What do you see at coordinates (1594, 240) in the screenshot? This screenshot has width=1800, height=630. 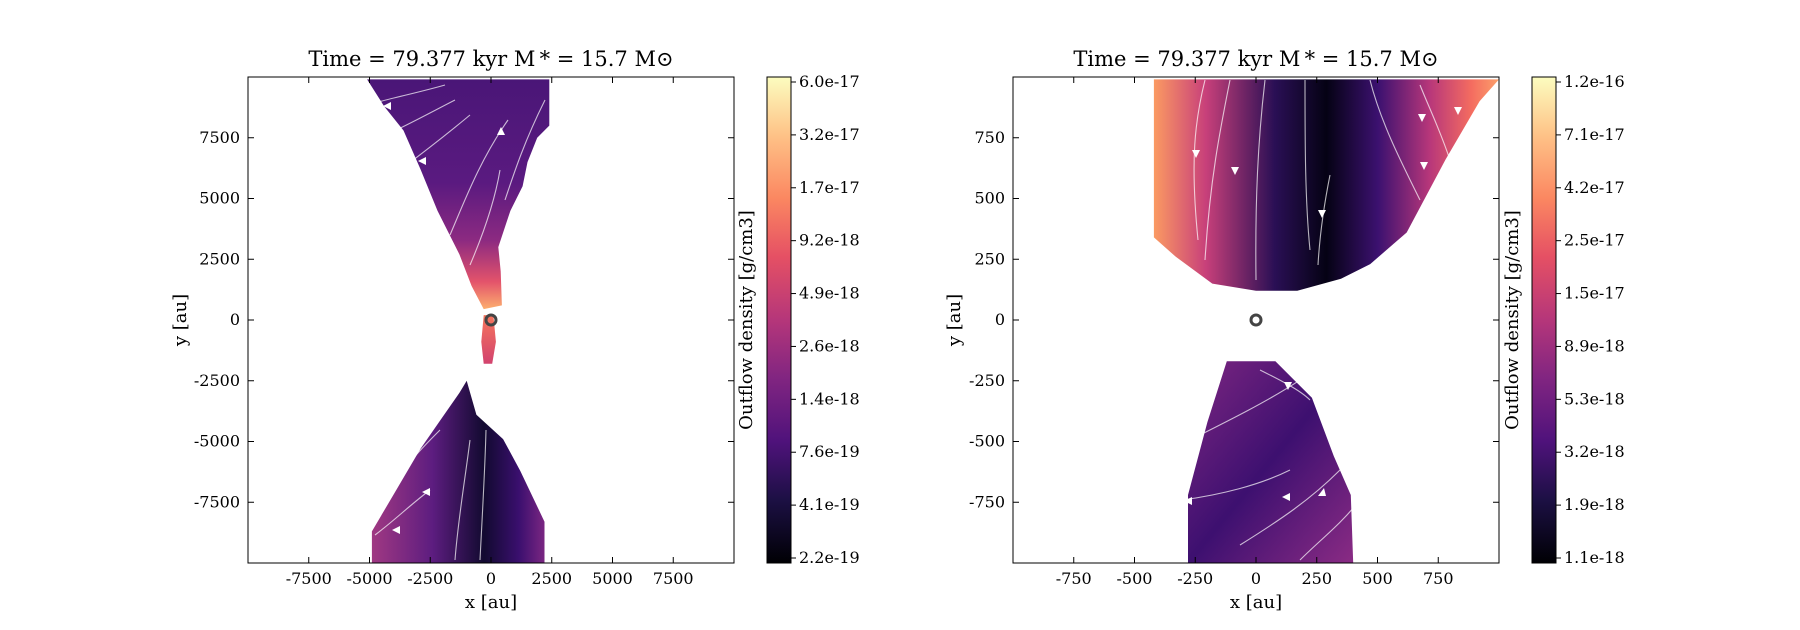 I see `colorbar-tick-label: 2.5e-17` at bounding box center [1594, 240].